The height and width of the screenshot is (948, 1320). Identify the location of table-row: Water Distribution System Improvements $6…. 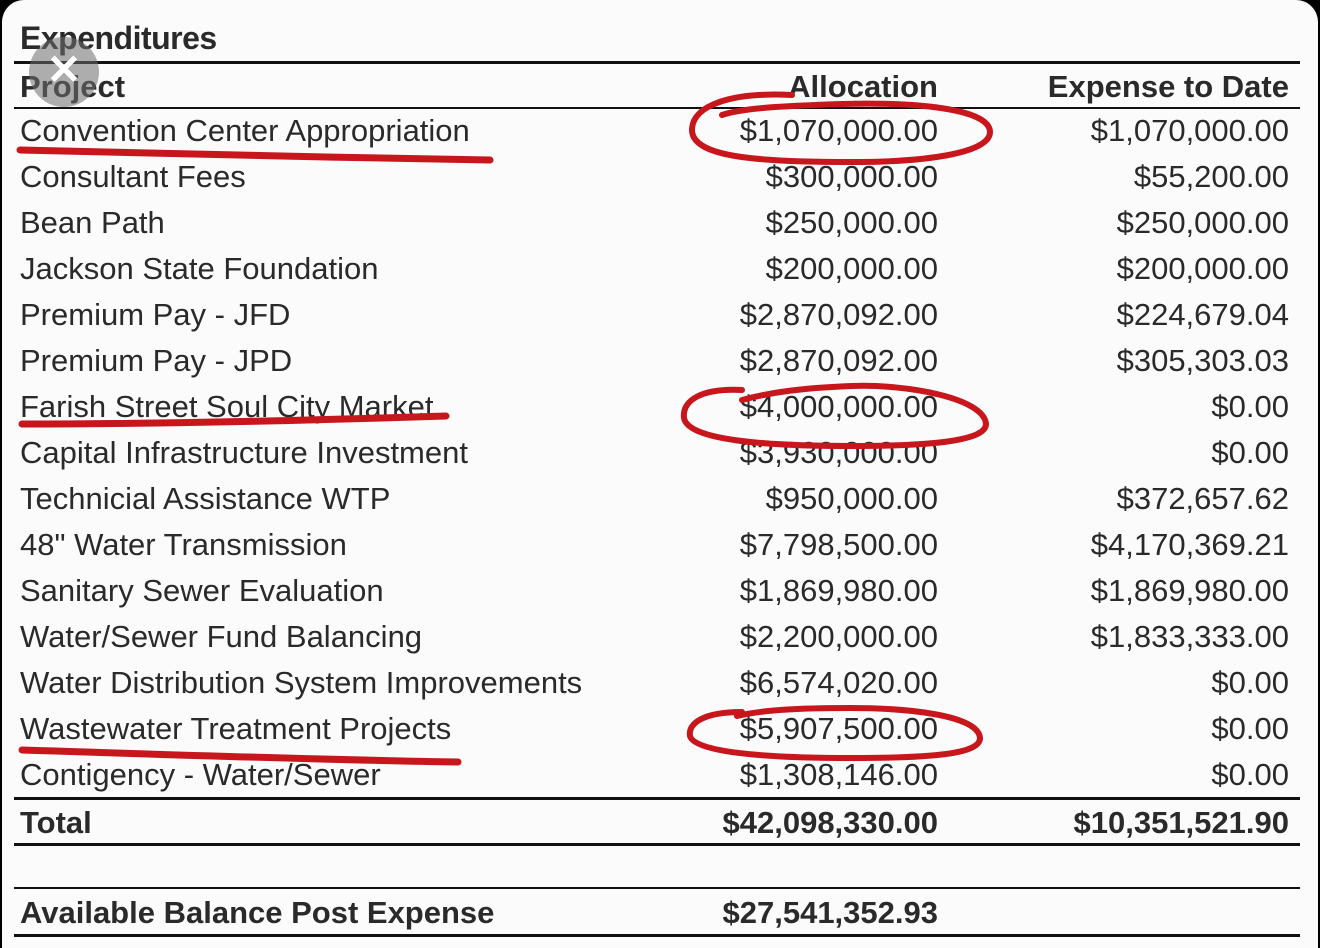
(660, 683).